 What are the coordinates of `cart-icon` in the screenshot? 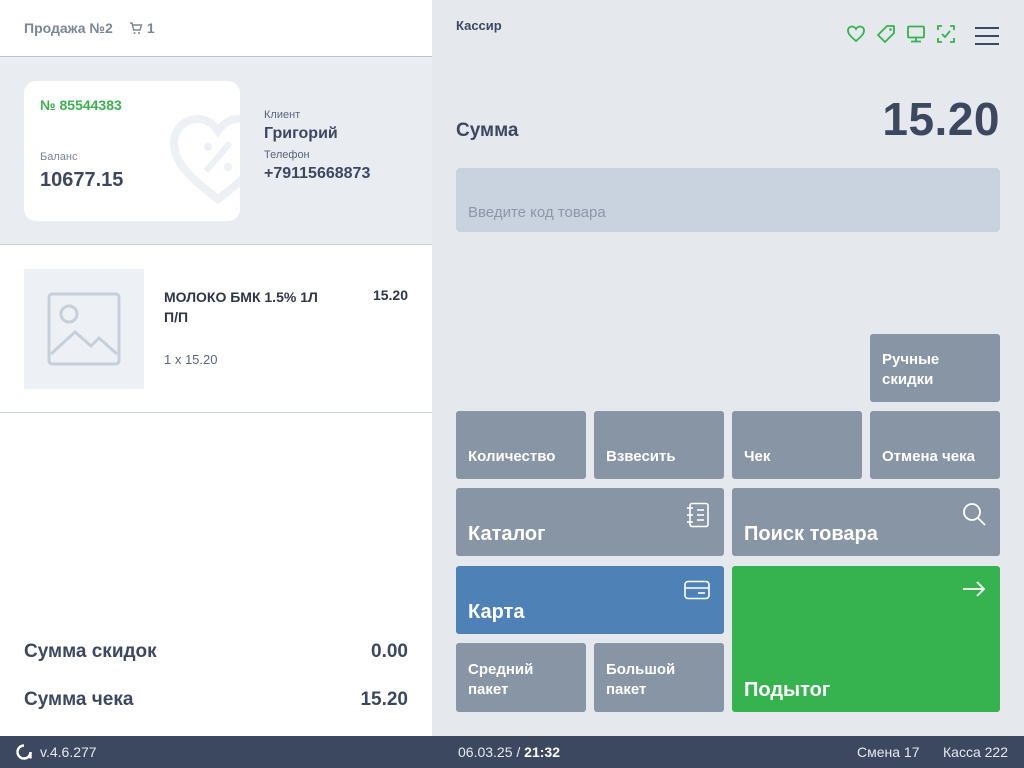 It's located at (136, 27).